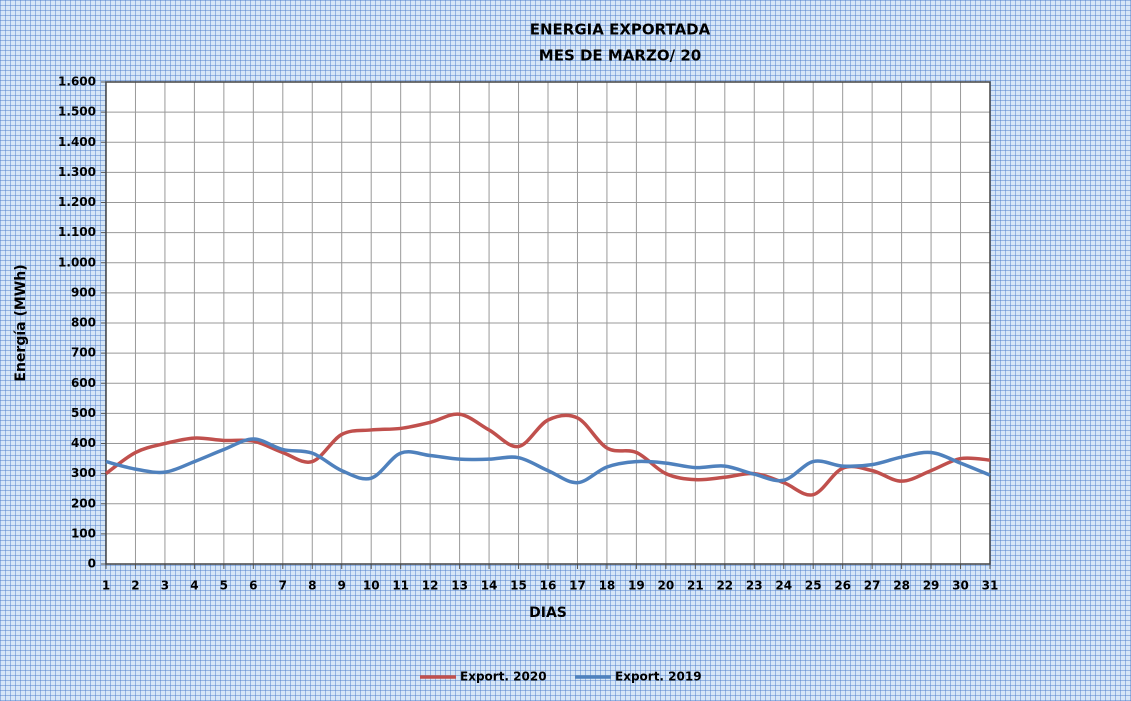 The image size is (1131, 701). I want to click on x-tick-label: 25, so click(813, 586).